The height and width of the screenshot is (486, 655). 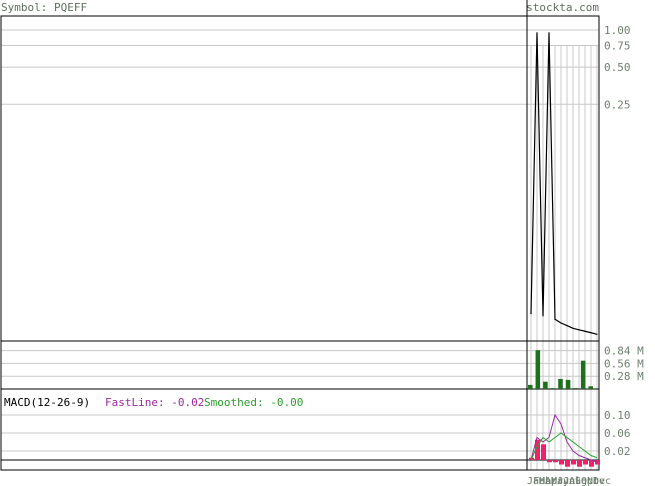 What do you see at coordinates (560, 481) in the screenshot?
I see `x-tick-label: May` at bounding box center [560, 481].